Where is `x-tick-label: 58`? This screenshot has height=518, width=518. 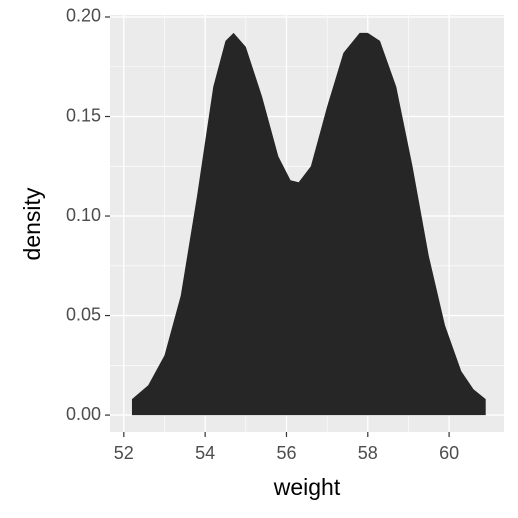
x-tick-label: 58 is located at coordinates (368, 453).